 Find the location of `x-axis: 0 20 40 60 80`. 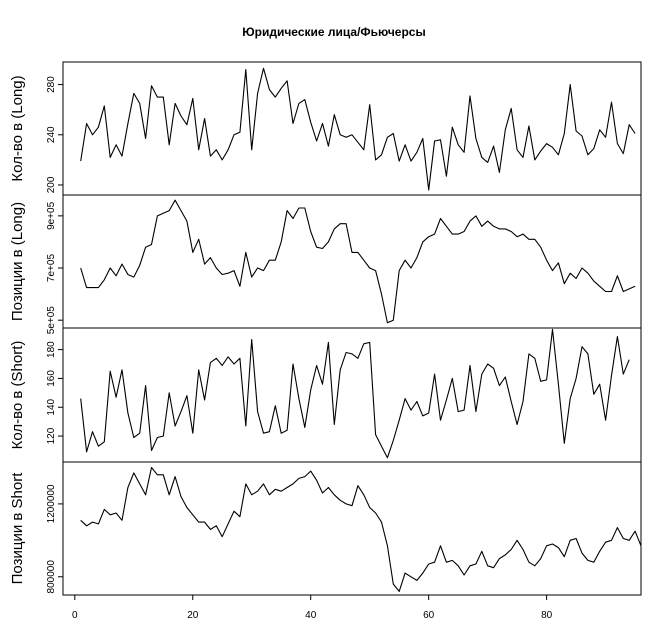

x-axis: 0 20 40 60 80 is located at coordinates (312, 608).